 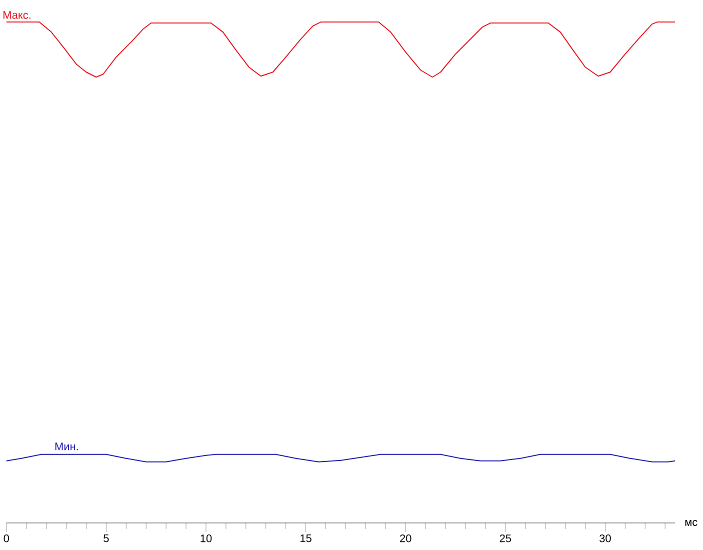 I want to click on x-tick-label: 30, so click(x=605, y=538).